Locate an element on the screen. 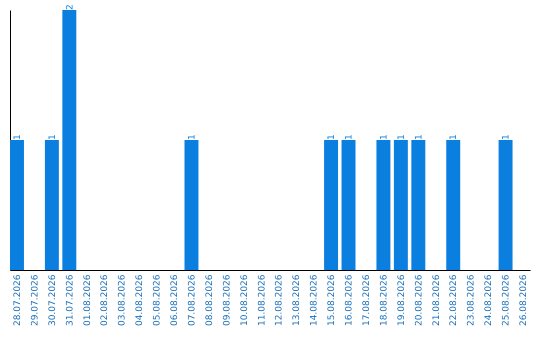  x-tick-label: 03.08.2026 is located at coordinates (123, 300).